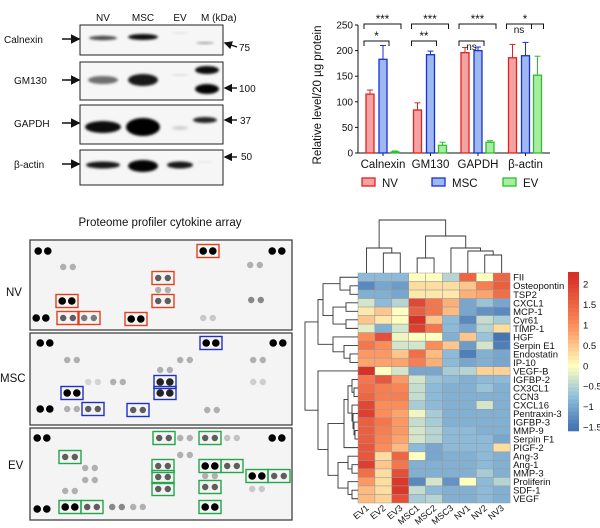  Describe the element at coordinates (485, 286) in the screenshot. I see `heatmap-cell-Osteopontin-NV2` at that location.